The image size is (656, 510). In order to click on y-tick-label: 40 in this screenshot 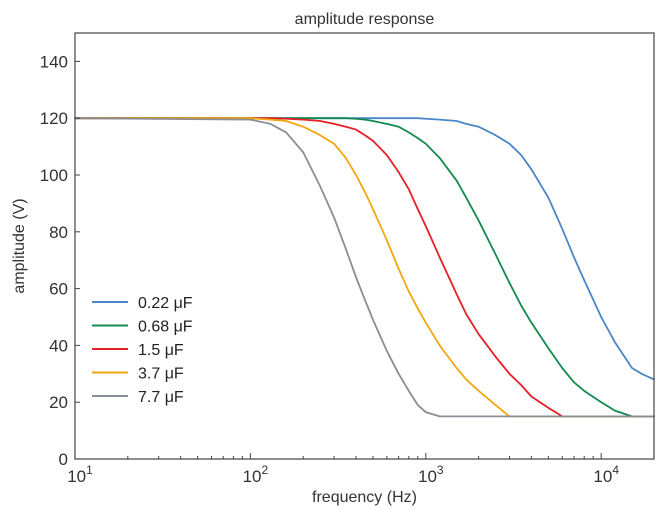, I will do `click(58, 345)`.